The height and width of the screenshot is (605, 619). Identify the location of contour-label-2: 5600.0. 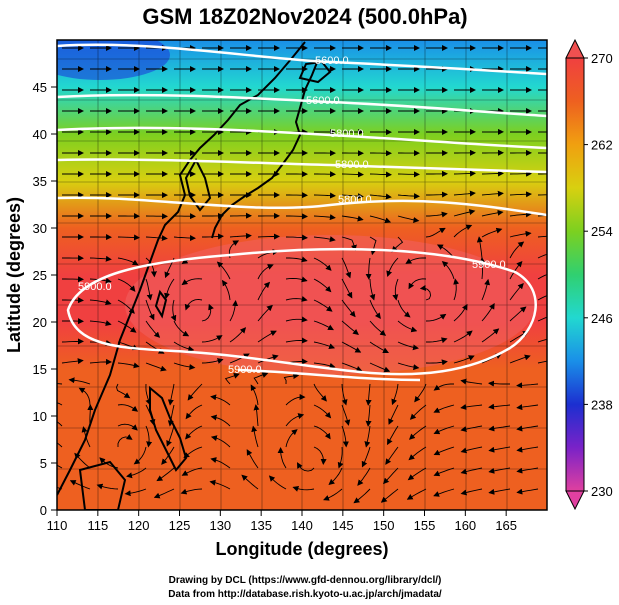
(323, 101).